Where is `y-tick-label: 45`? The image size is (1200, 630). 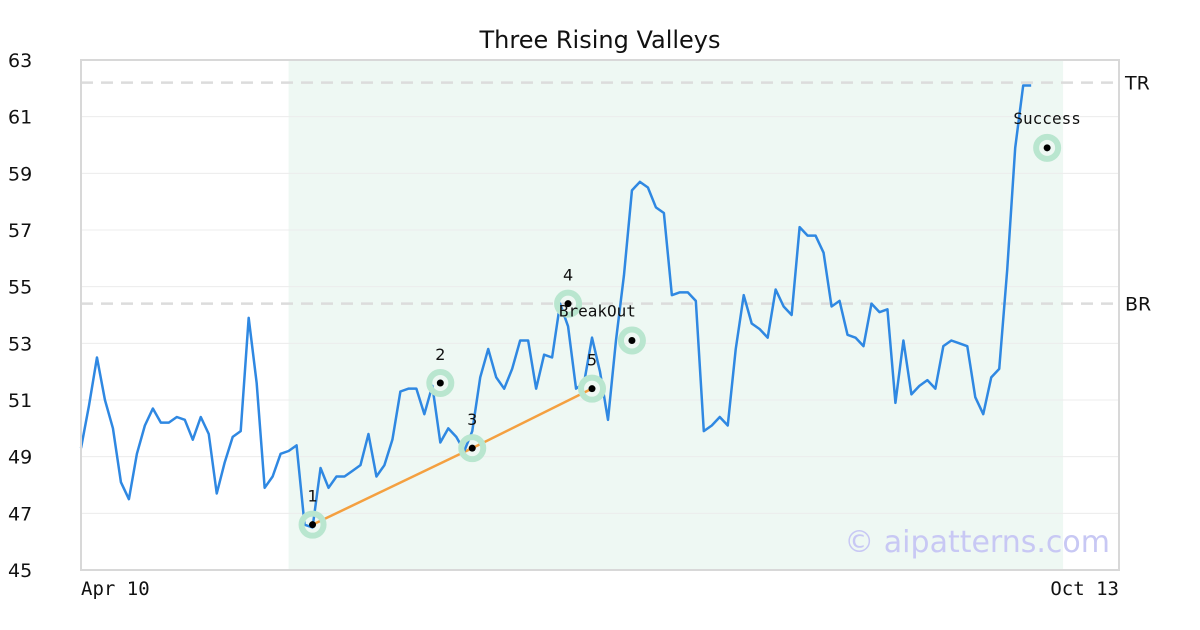 y-tick-label: 45 is located at coordinates (20, 571).